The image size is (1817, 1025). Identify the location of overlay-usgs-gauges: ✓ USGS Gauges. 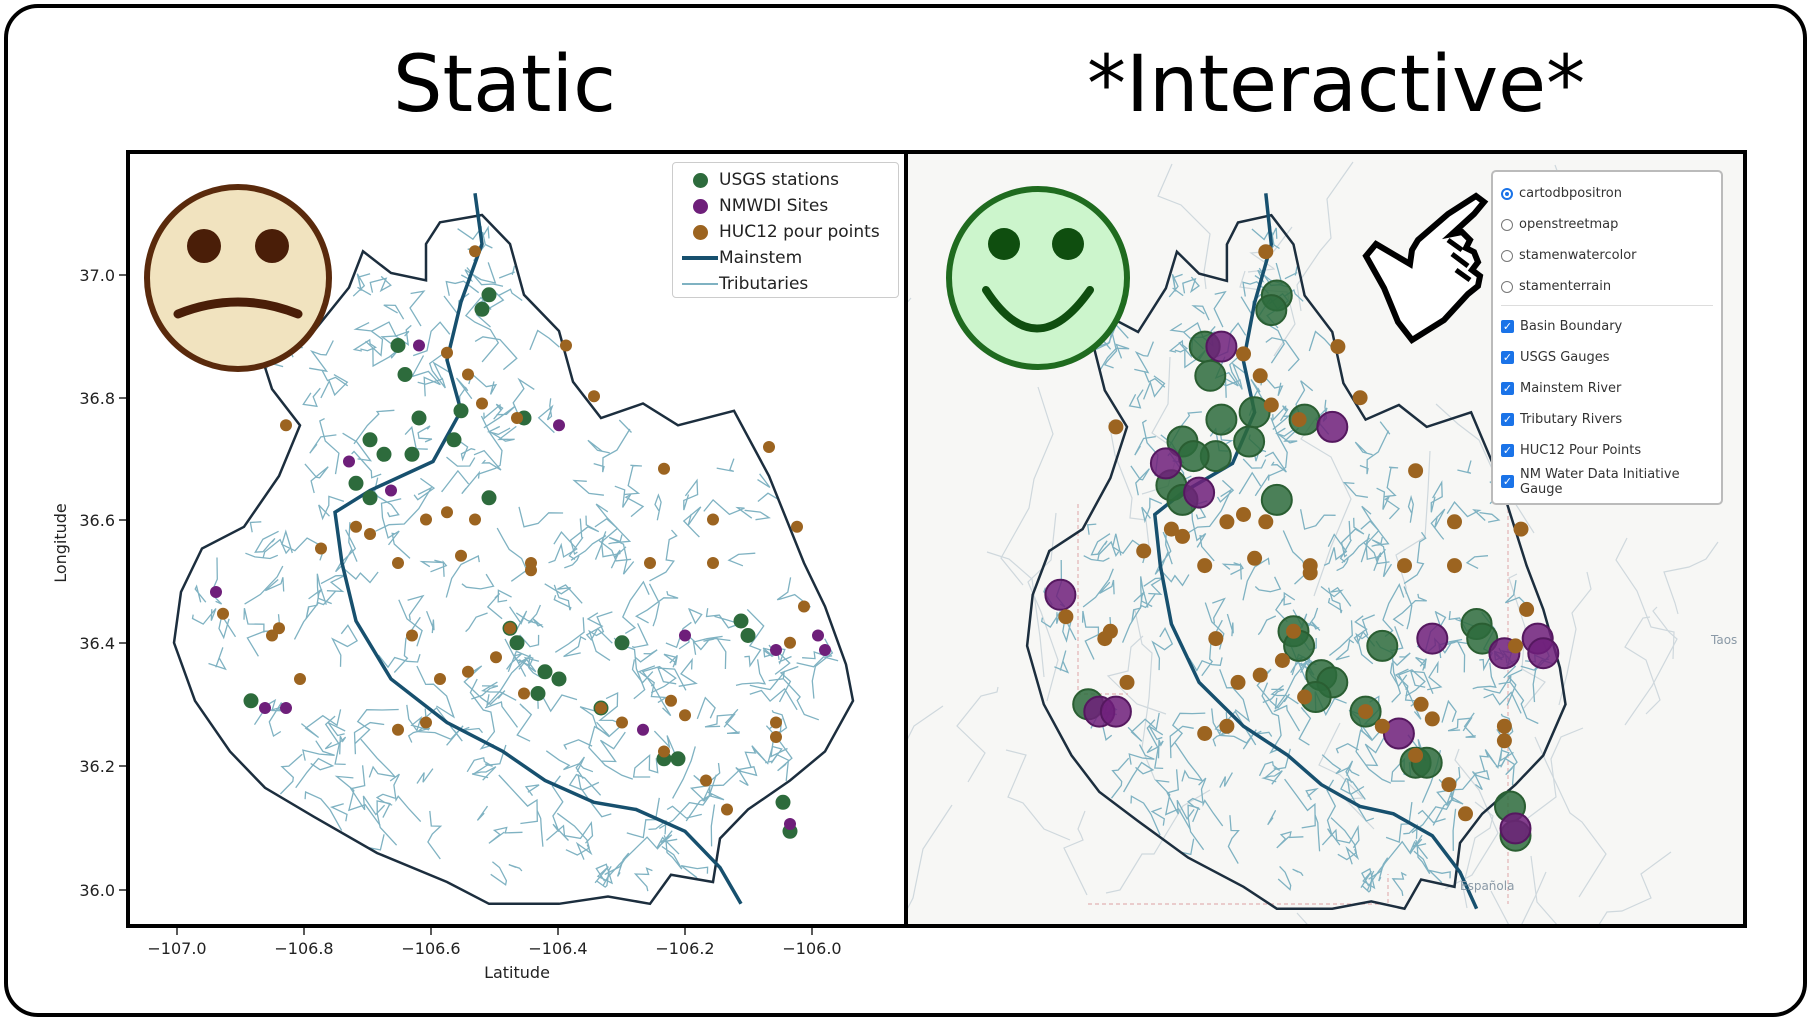
(1555, 357).